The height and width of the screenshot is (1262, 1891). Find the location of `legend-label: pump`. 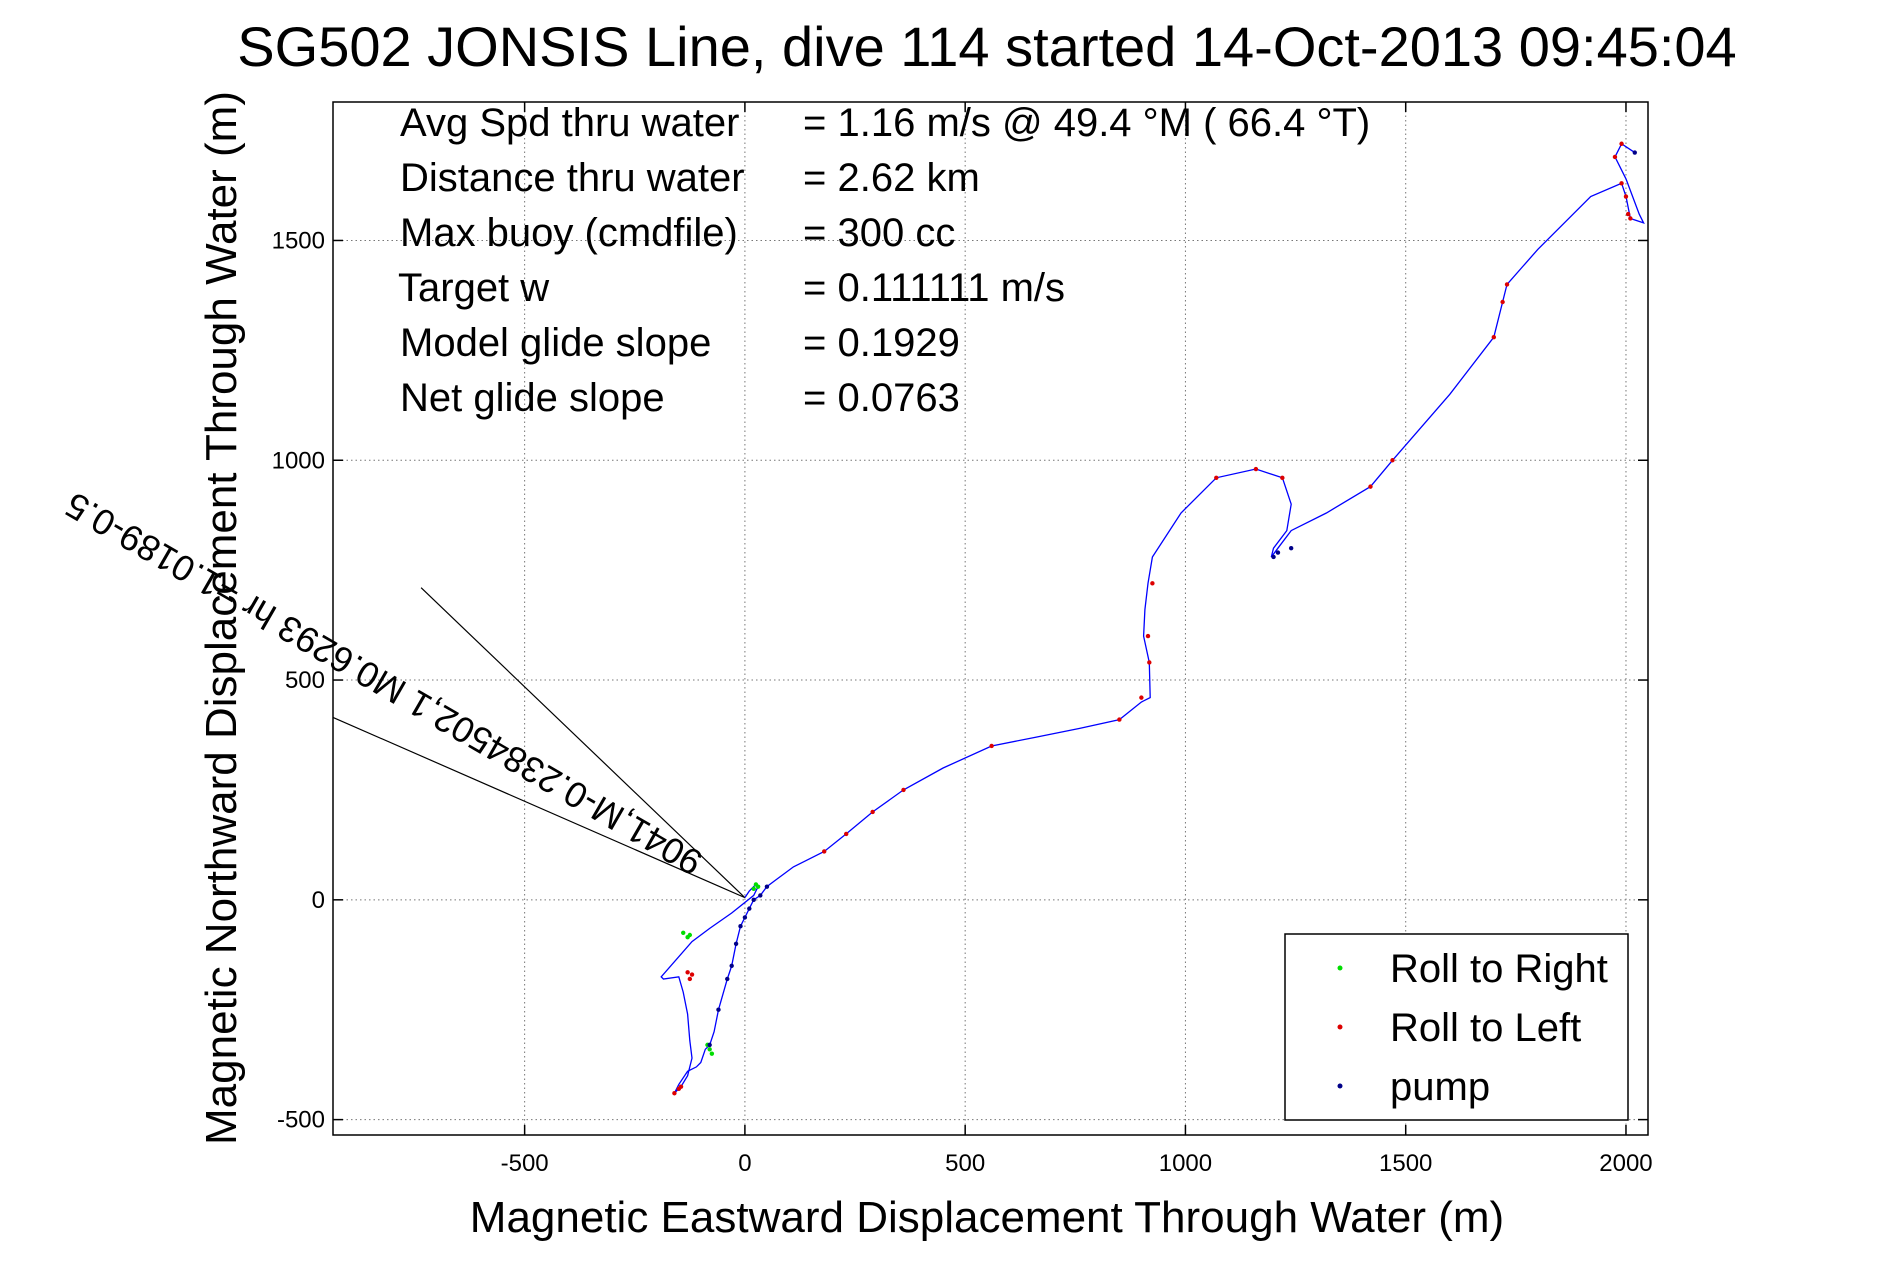

legend-label: pump is located at coordinates (1440, 1087).